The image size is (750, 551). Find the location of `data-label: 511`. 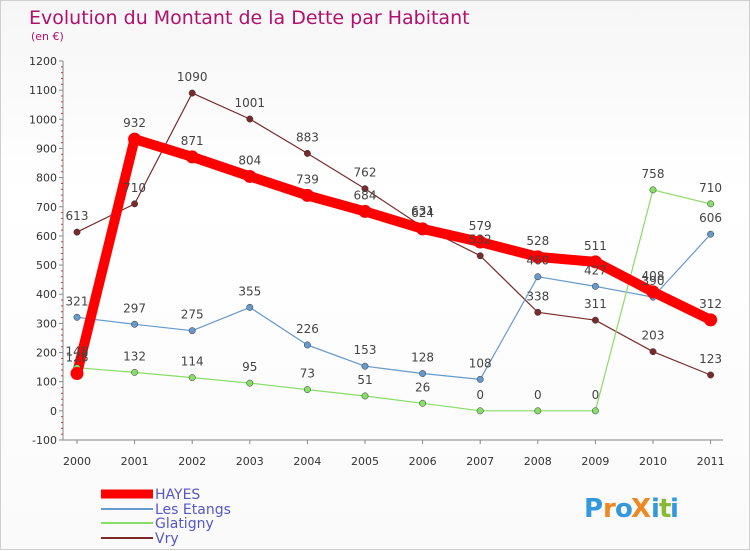

data-label: 511 is located at coordinates (595, 246).